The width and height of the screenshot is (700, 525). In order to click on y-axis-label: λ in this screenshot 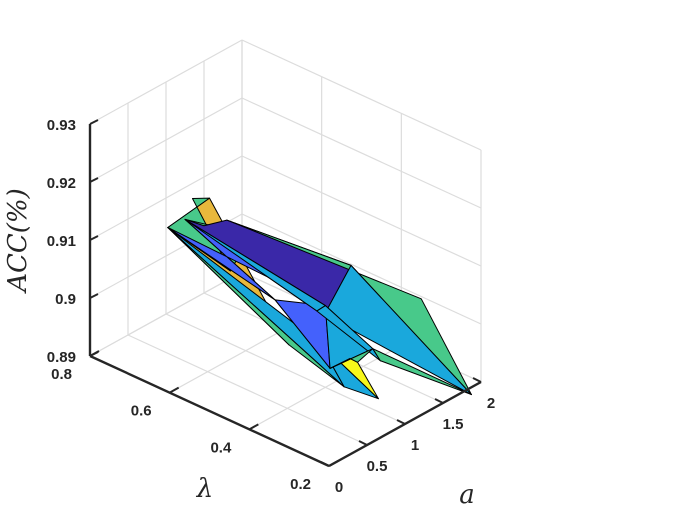, I will do `click(204, 489)`.